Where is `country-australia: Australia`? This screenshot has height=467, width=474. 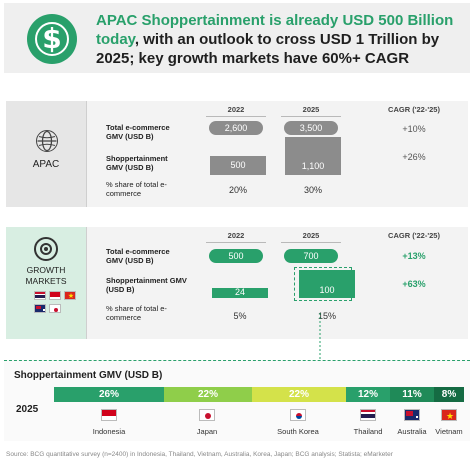
country-australia: Australia is located at coordinates (412, 422).